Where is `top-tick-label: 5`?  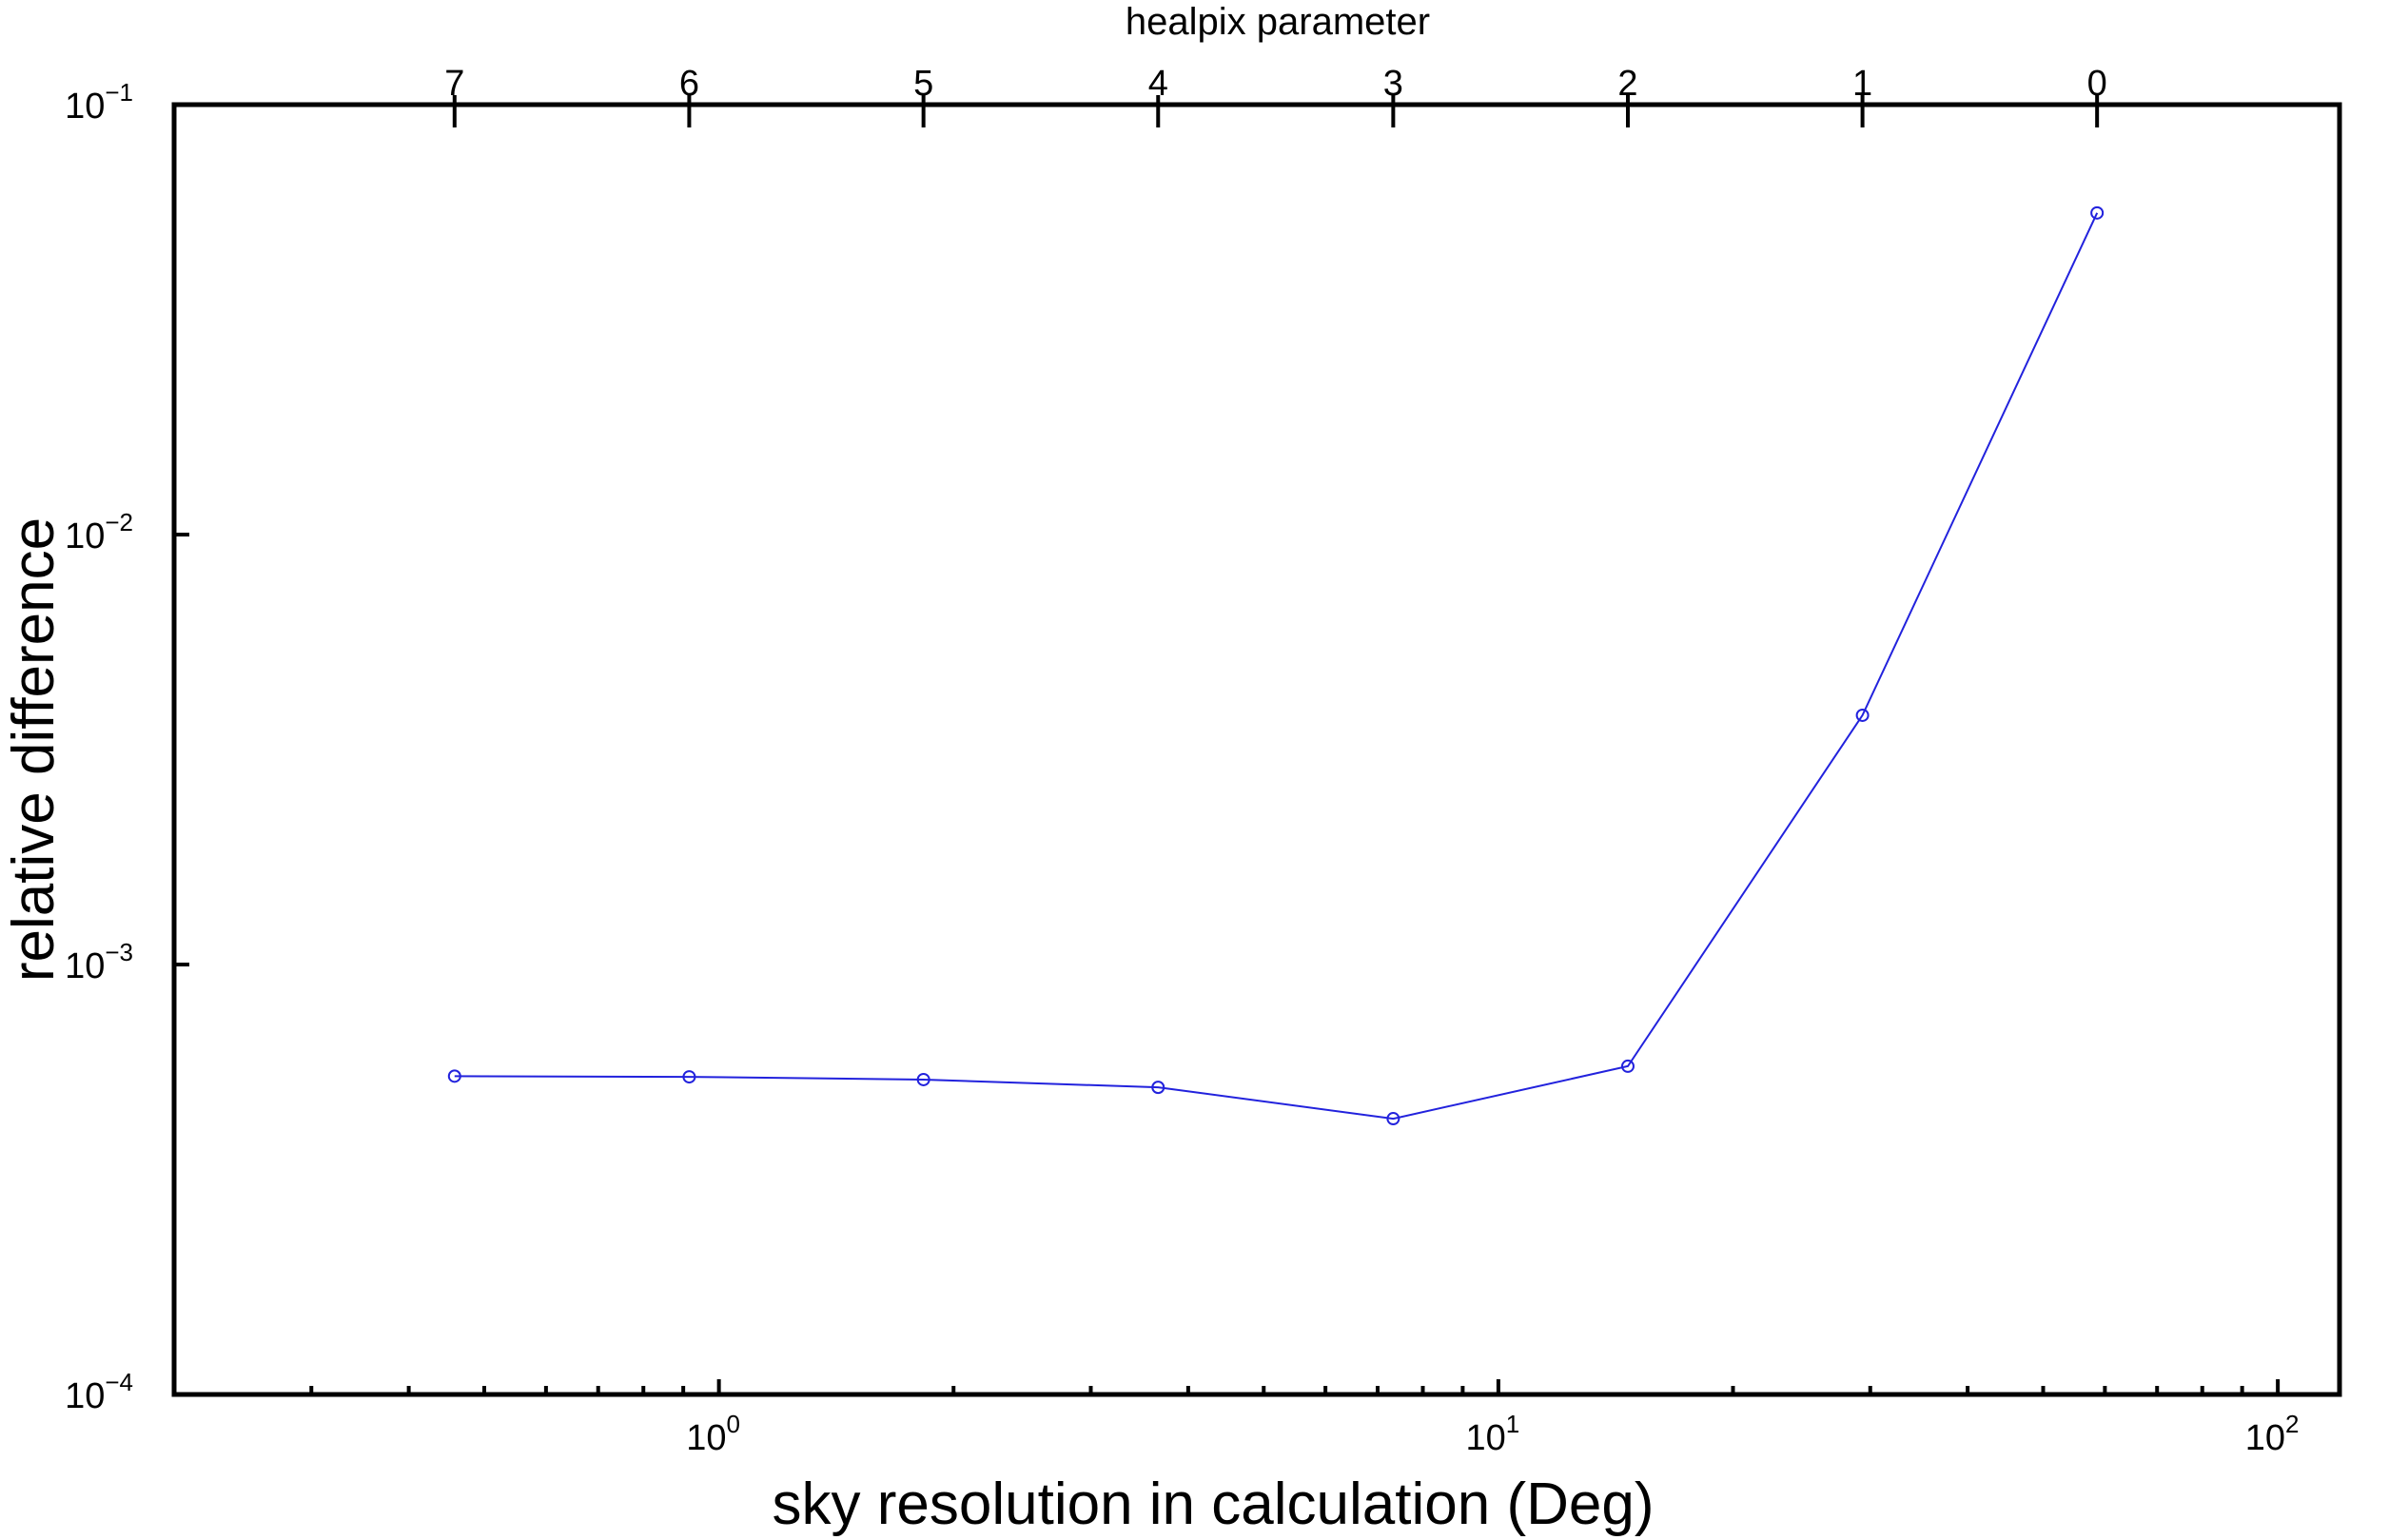
top-tick-label: 5 is located at coordinates (923, 84).